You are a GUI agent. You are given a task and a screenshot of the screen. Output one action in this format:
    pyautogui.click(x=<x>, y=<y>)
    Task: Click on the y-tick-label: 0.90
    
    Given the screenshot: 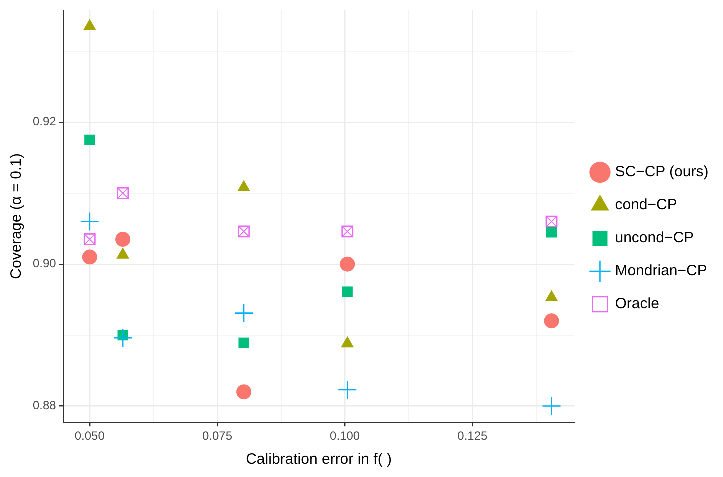 What is the action you would take?
    pyautogui.click(x=44, y=263)
    